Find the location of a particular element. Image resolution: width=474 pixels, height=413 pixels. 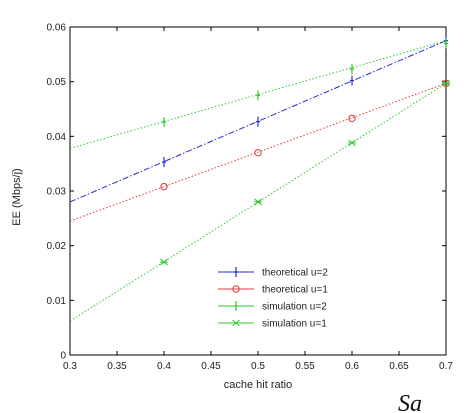

y-tick-label: 0.06 is located at coordinates (57, 28).